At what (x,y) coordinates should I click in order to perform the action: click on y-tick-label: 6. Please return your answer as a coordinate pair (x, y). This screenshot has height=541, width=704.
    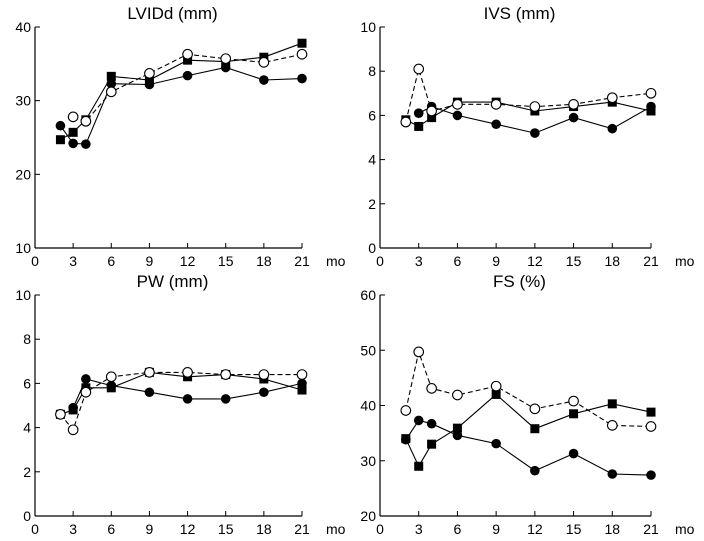
    Looking at the image, I should click on (372, 115).